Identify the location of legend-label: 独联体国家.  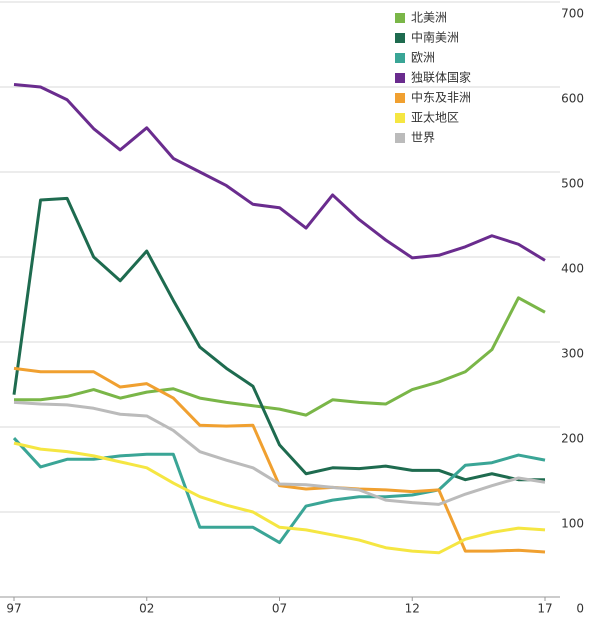
(441, 77).